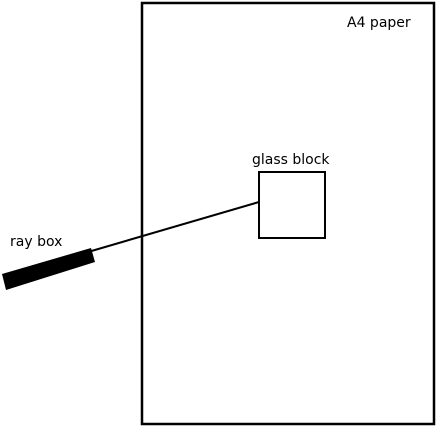 This screenshot has width=438, height=427. What do you see at coordinates (379, 23) in the screenshot?
I see `paper-label: A4 paper` at bounding box center [379, 23].